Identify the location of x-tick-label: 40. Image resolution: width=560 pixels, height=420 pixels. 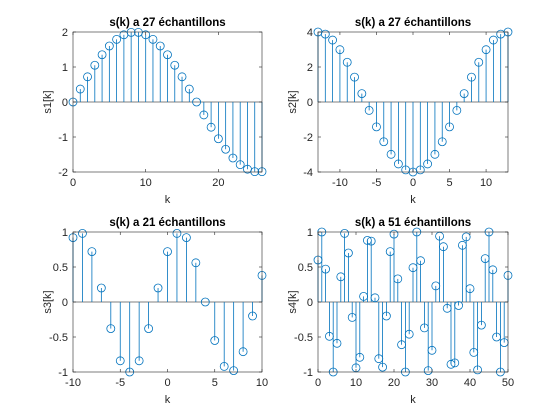
(470, 383).